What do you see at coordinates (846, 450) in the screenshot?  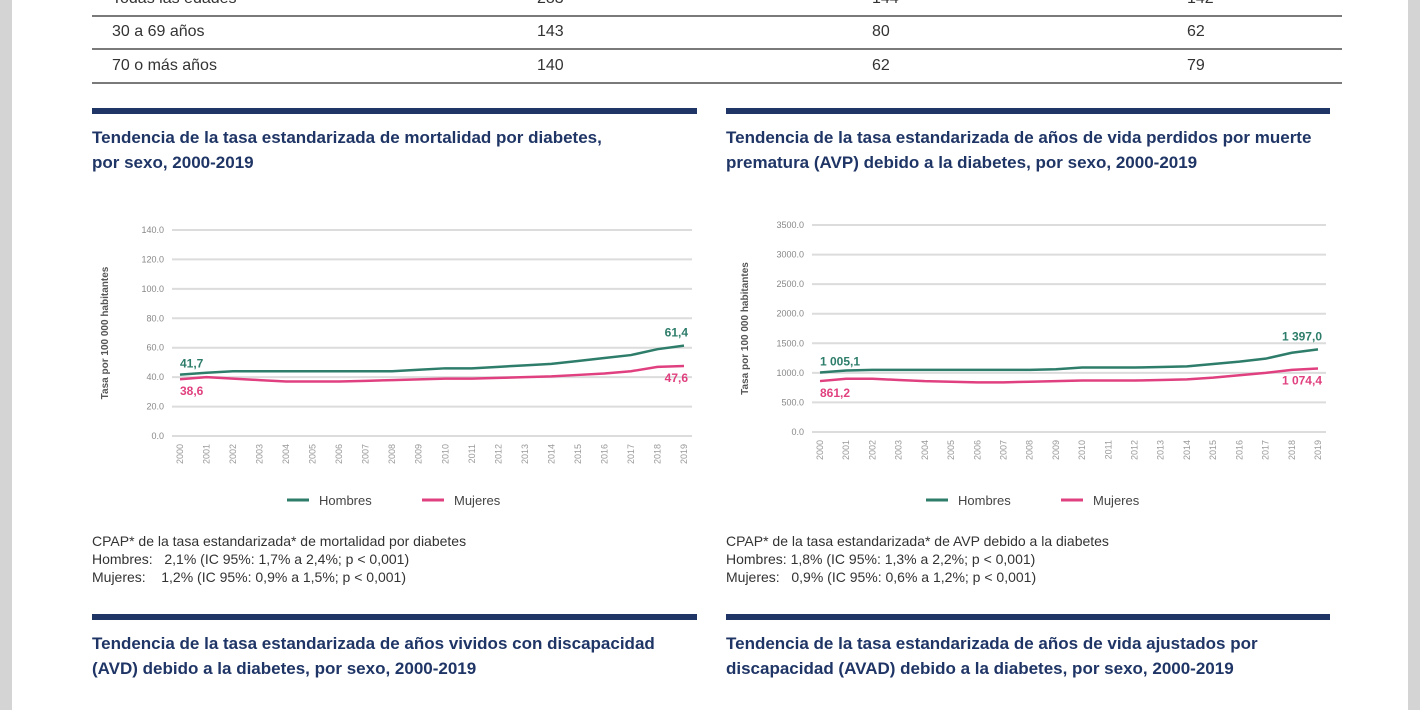 I see `x-tick-label: 2001` at bounding box center [846, 450].